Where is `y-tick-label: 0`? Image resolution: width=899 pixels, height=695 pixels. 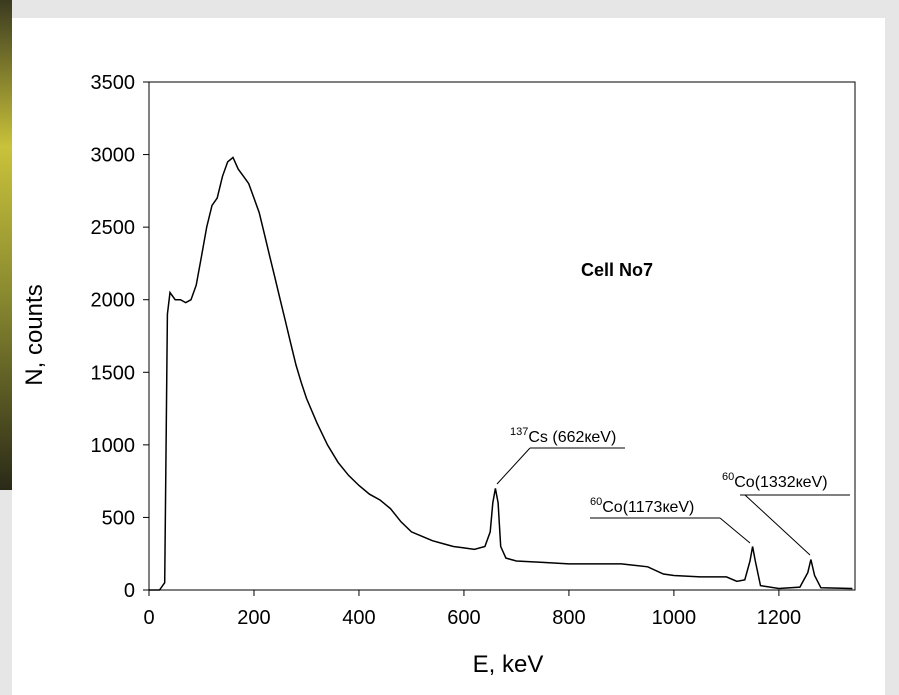
y-tick-label: 0 is located at coordinates (129, 591).